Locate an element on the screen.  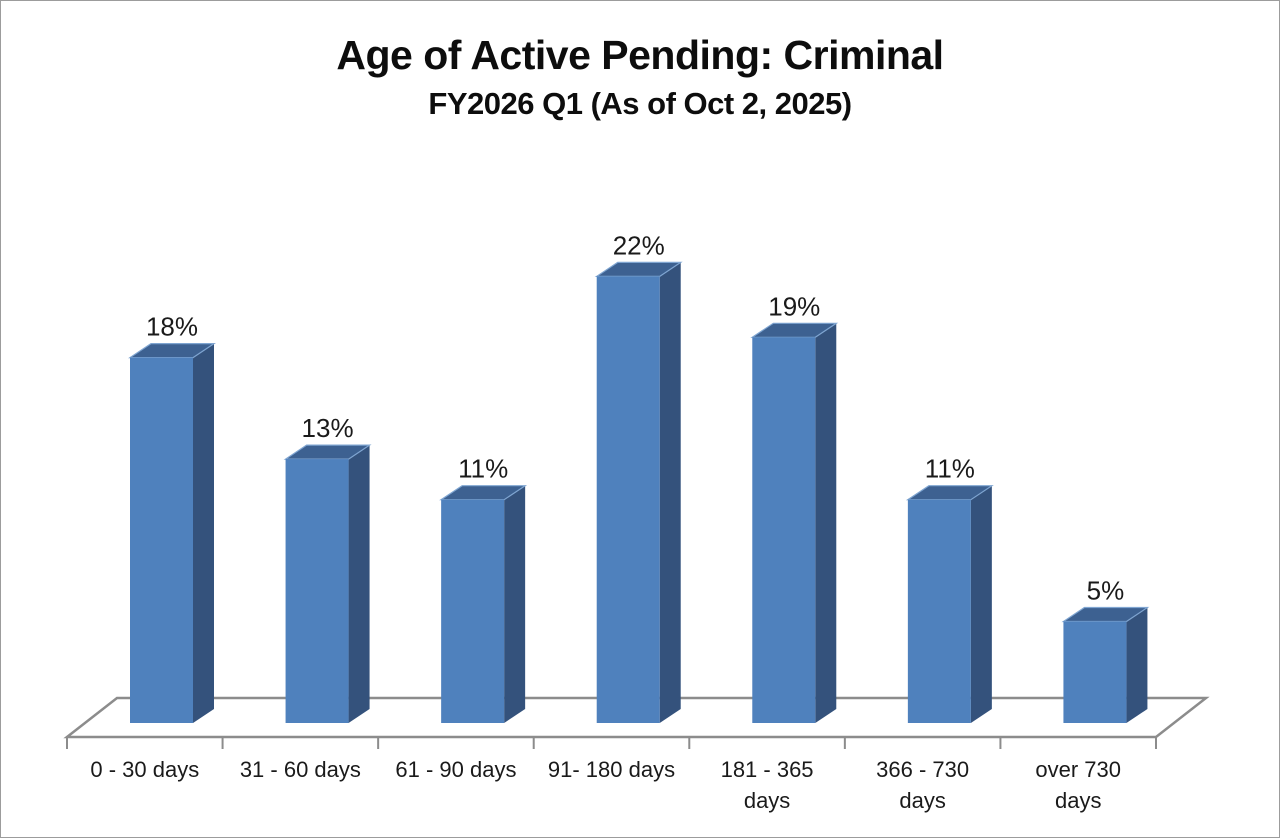
bar-value-label: 22% is located at coordinates (639, 245).